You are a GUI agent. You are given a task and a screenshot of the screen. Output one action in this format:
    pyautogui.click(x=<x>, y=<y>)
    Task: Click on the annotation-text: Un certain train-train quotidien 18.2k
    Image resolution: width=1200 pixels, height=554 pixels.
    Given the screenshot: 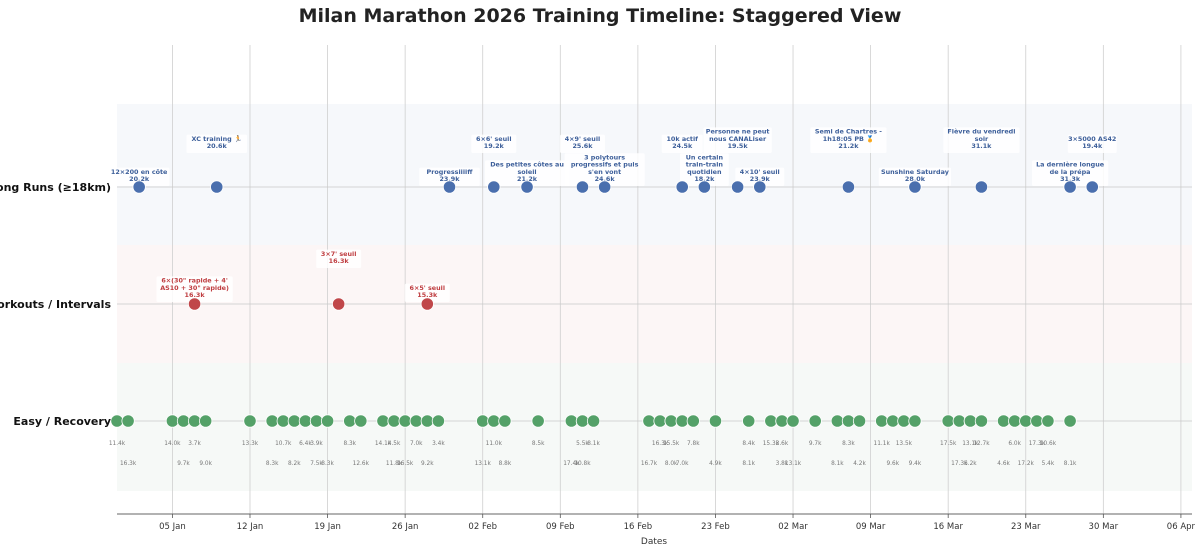 What is the action you would take?
    pyautogui.click(x=705, y=168)
    